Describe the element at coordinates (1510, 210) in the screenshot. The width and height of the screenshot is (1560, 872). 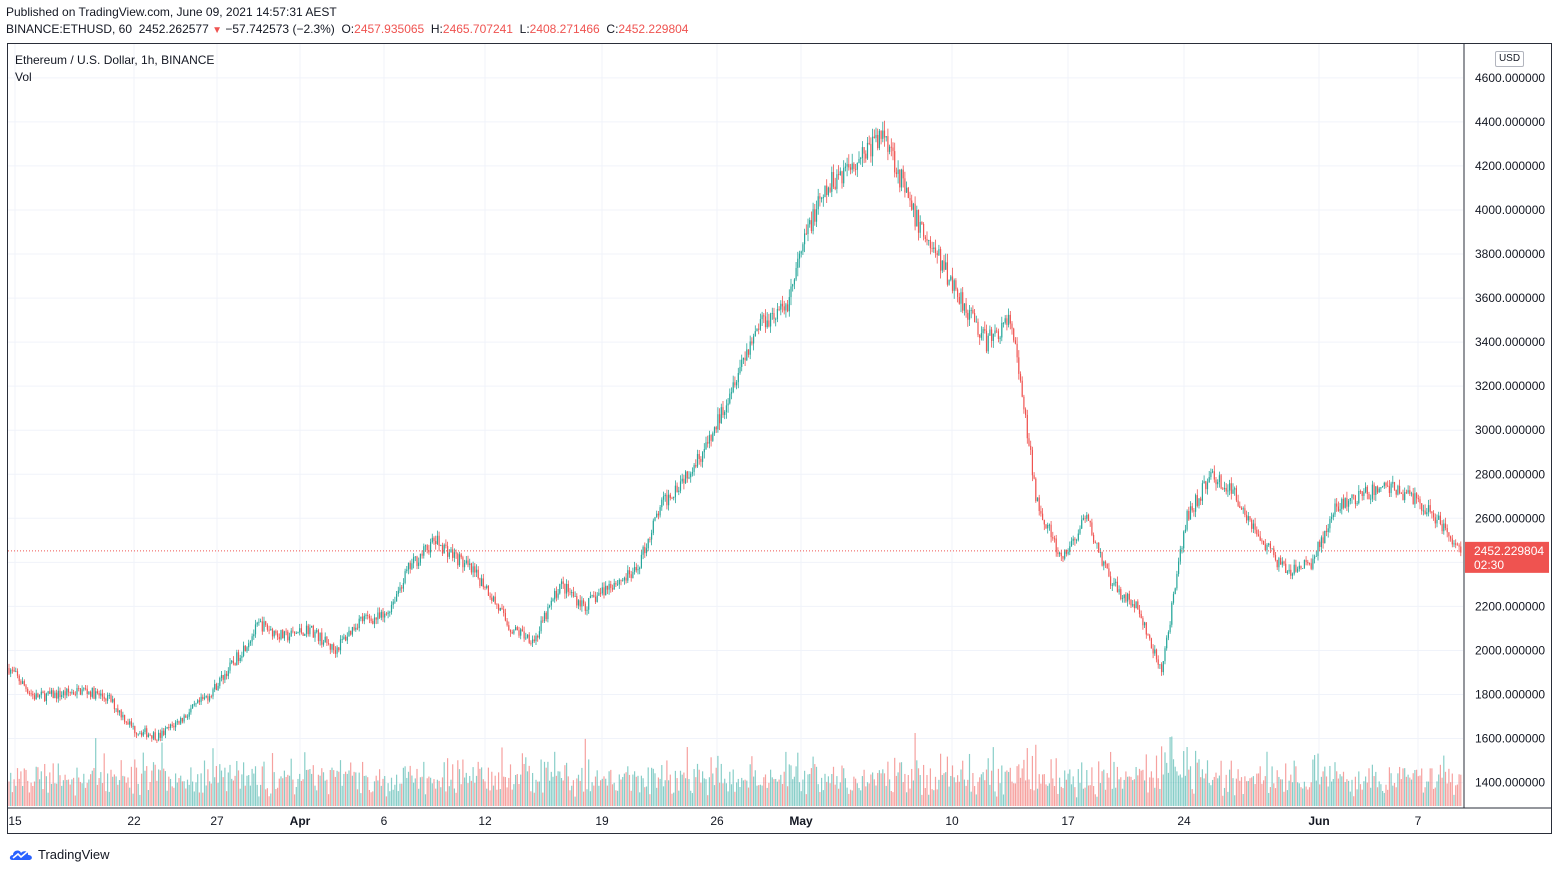
I see `price-tick-label: 4000.000000` at that location.